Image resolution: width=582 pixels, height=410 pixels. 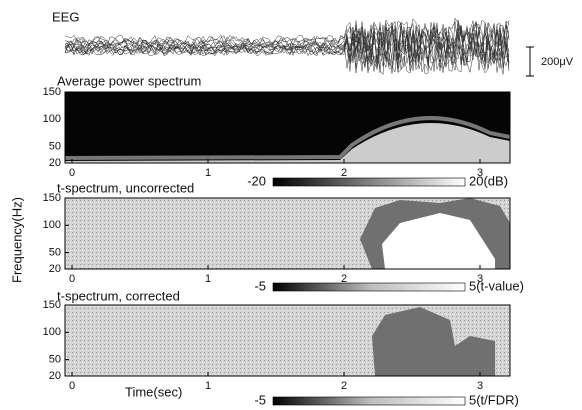 What do you see at coordinates (256, 180) in the screenshot?
I see `colorbar-min: -20` at bounding box center [256, 180].